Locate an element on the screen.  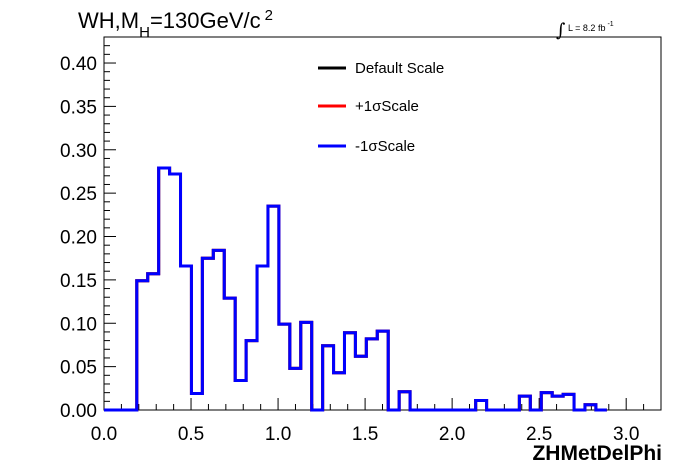
x-axis-title: ZHMetDelPhi is located at coordinates (597, 453).